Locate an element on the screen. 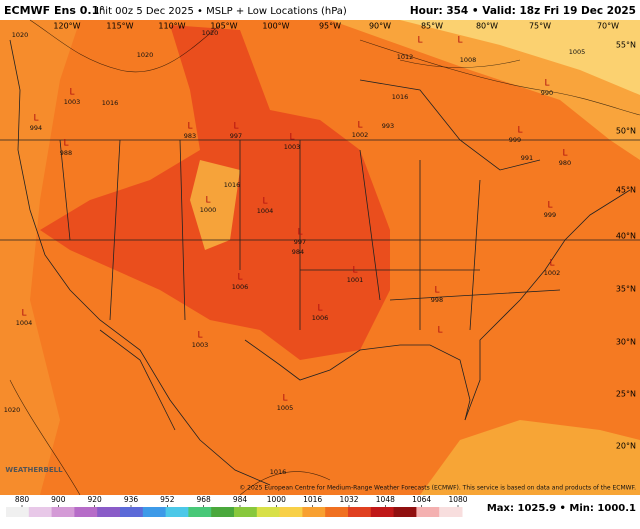 This screenshot has height=529, width=640. lon-label: 120°W is located at coordinates (66, 26).